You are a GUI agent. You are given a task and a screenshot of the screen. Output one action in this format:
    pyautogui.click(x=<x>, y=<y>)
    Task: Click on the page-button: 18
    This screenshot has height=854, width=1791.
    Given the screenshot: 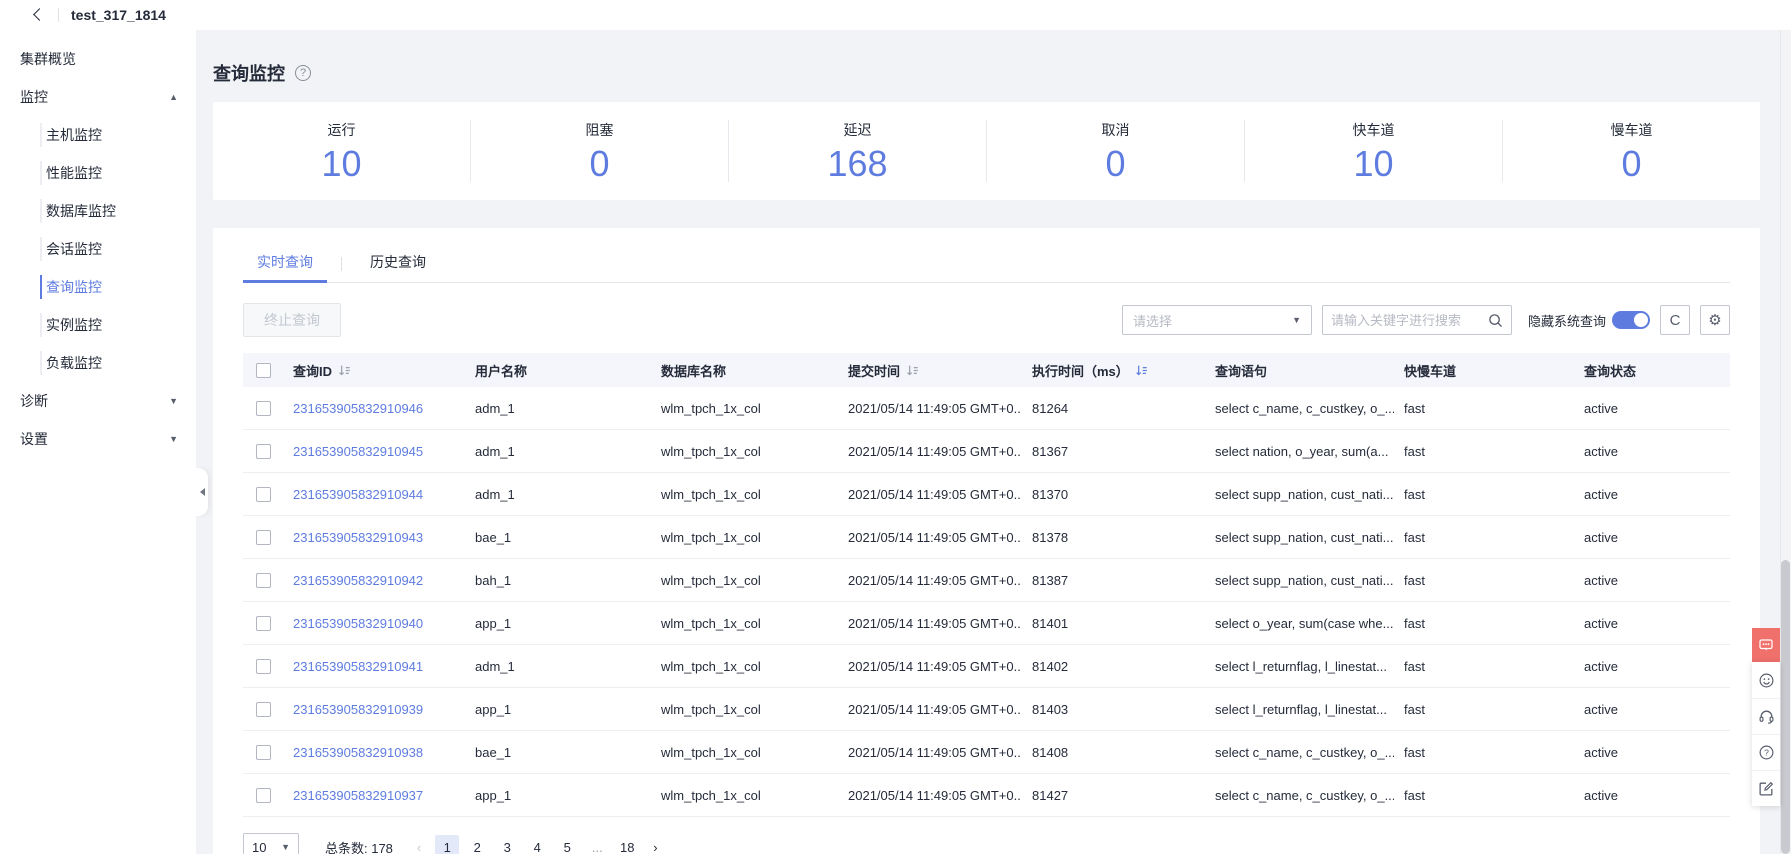 What is the action you would take?
    pyautogui.click(x=627, y=846)
    